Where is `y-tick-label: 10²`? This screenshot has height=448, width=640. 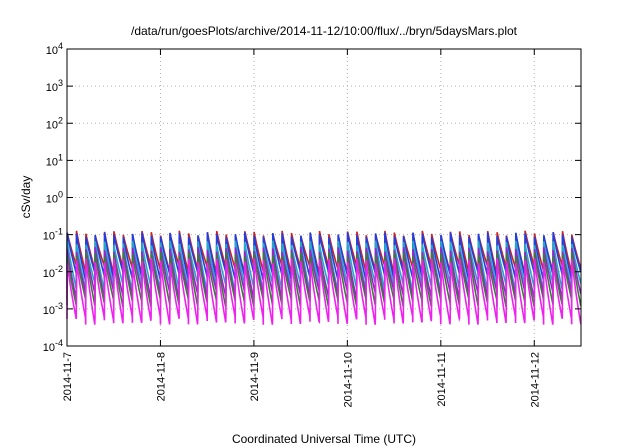 y-tick-label: 10² is located at coordinates (54, 123).